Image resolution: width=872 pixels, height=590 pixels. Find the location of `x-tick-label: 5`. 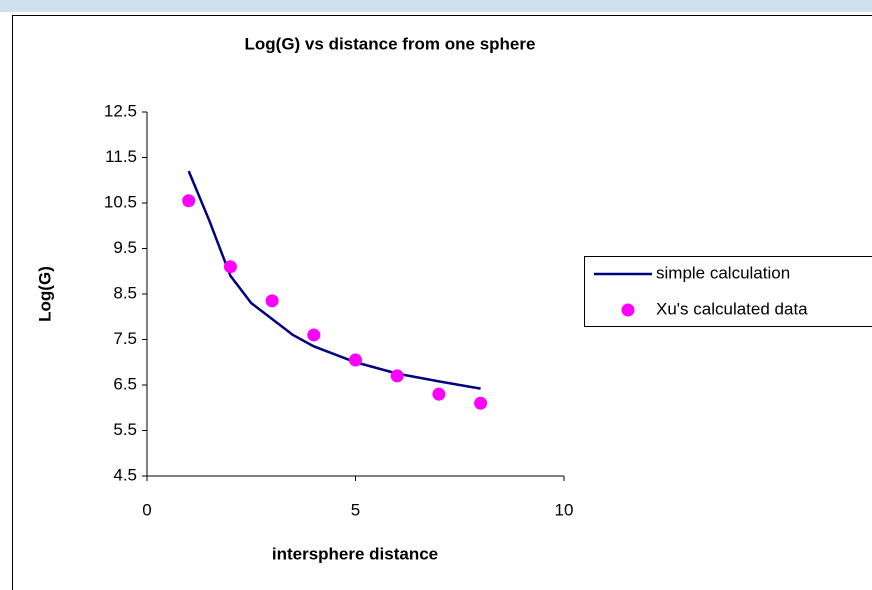

x-tick-label: 5 is located at coordinates (355, 509).